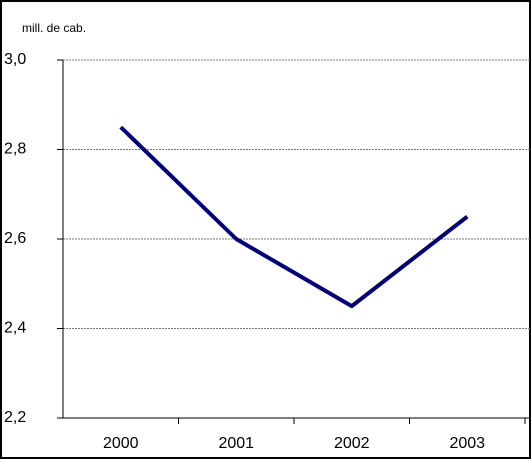 The width and height of the screenshot is (531, 459). Describe the element at coordinates (467, 443) in the screenshot. I see `x-tick-label: 2003` at that location.